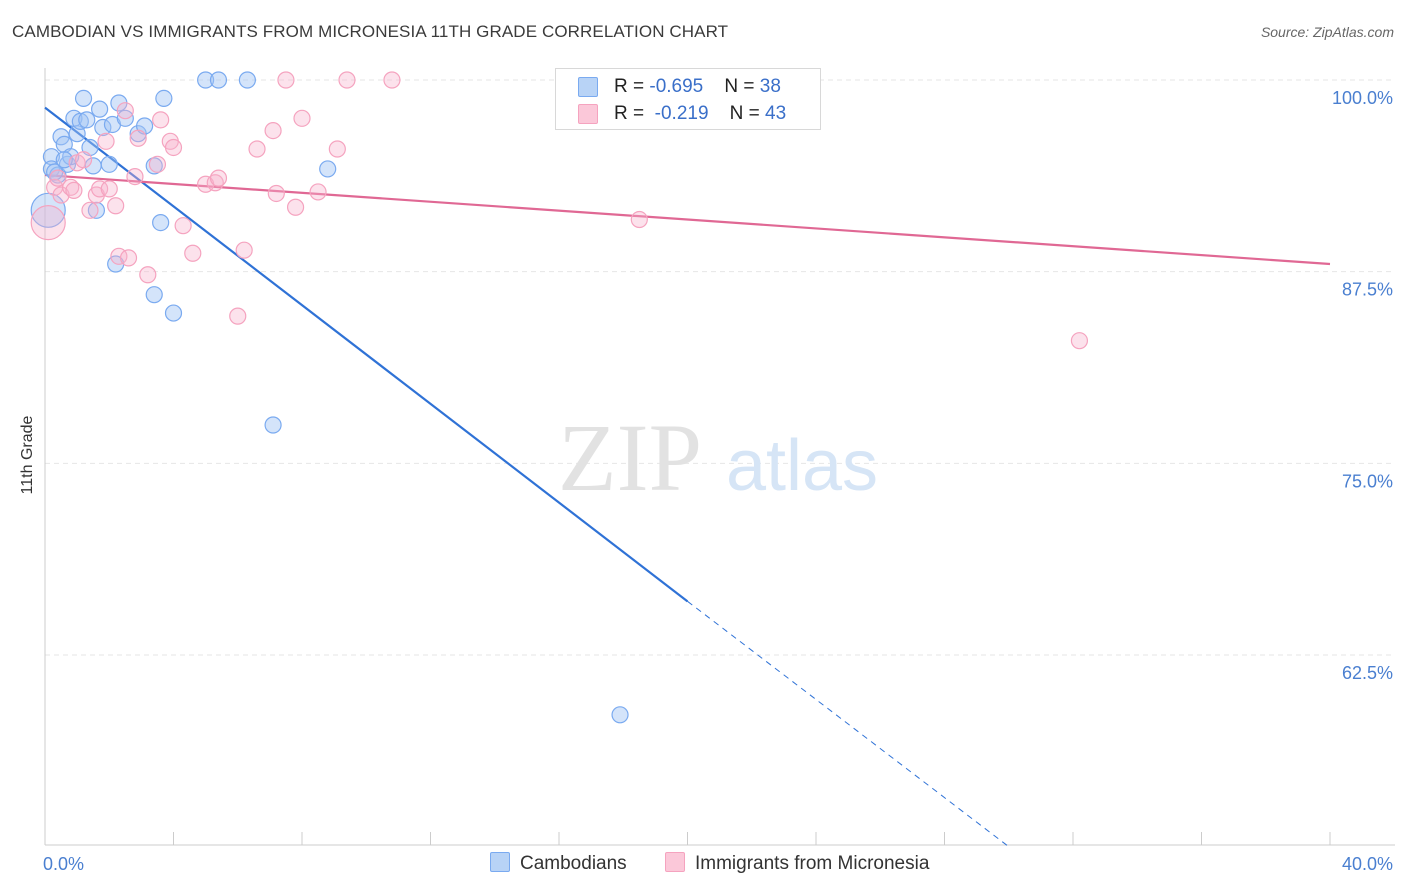  Describe the element at coordinates (1367, 673) in the screenshot. I see `y-tick-label: 62.5%` at that location.